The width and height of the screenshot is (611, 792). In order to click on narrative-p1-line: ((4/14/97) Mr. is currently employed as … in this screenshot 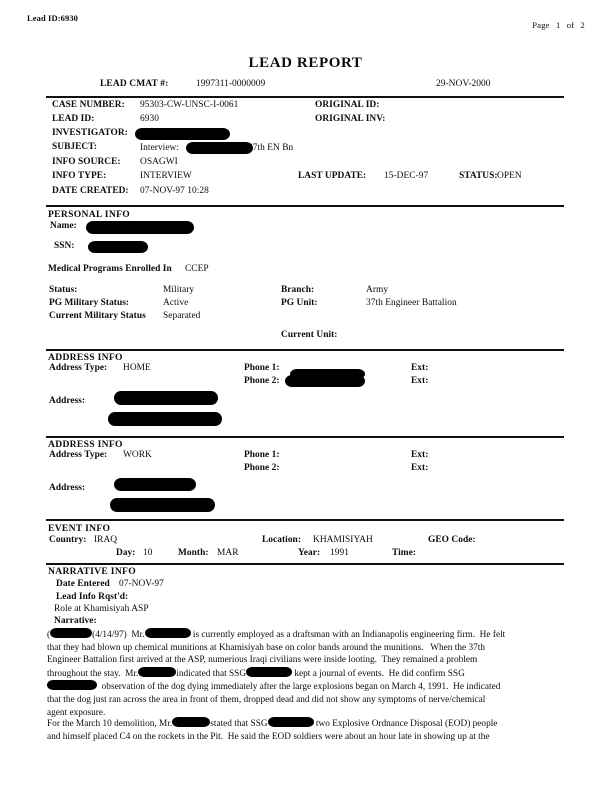, I will do `click(307, 635)`.